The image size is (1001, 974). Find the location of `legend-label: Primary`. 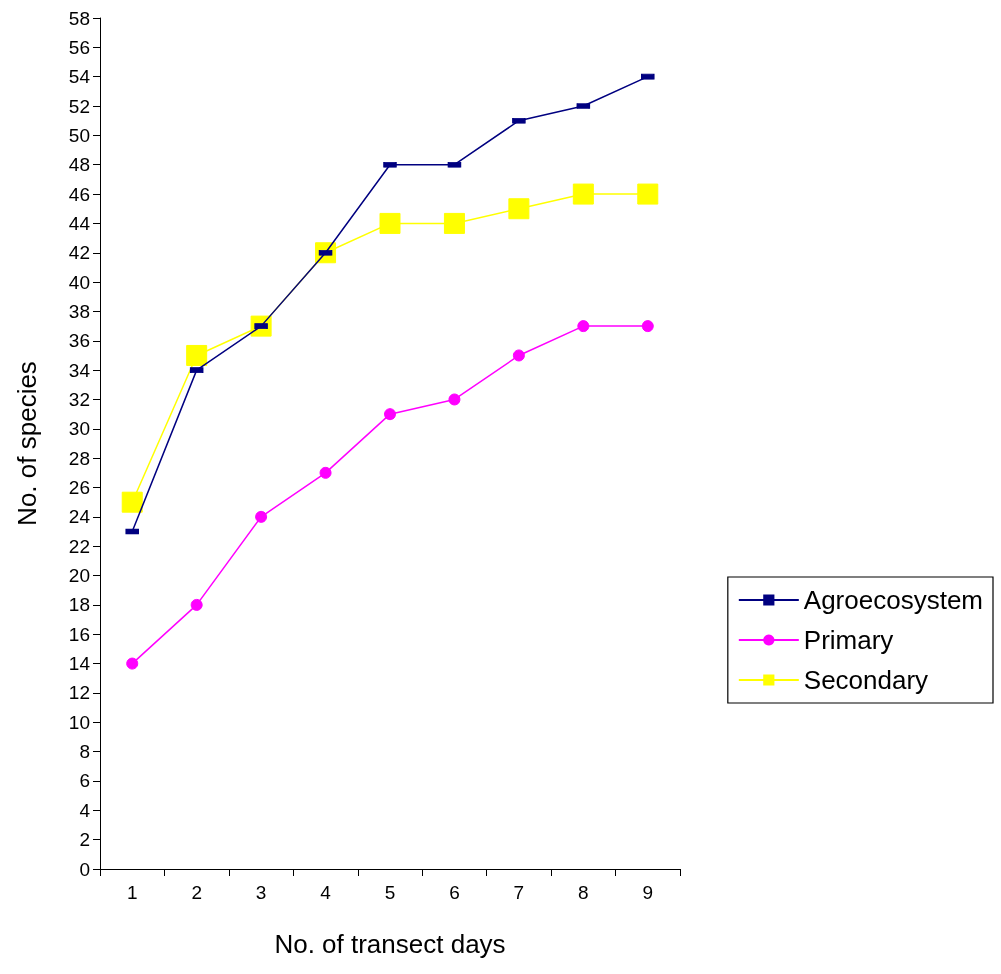

legend-label: Primary is located at coordinates (848, 640).